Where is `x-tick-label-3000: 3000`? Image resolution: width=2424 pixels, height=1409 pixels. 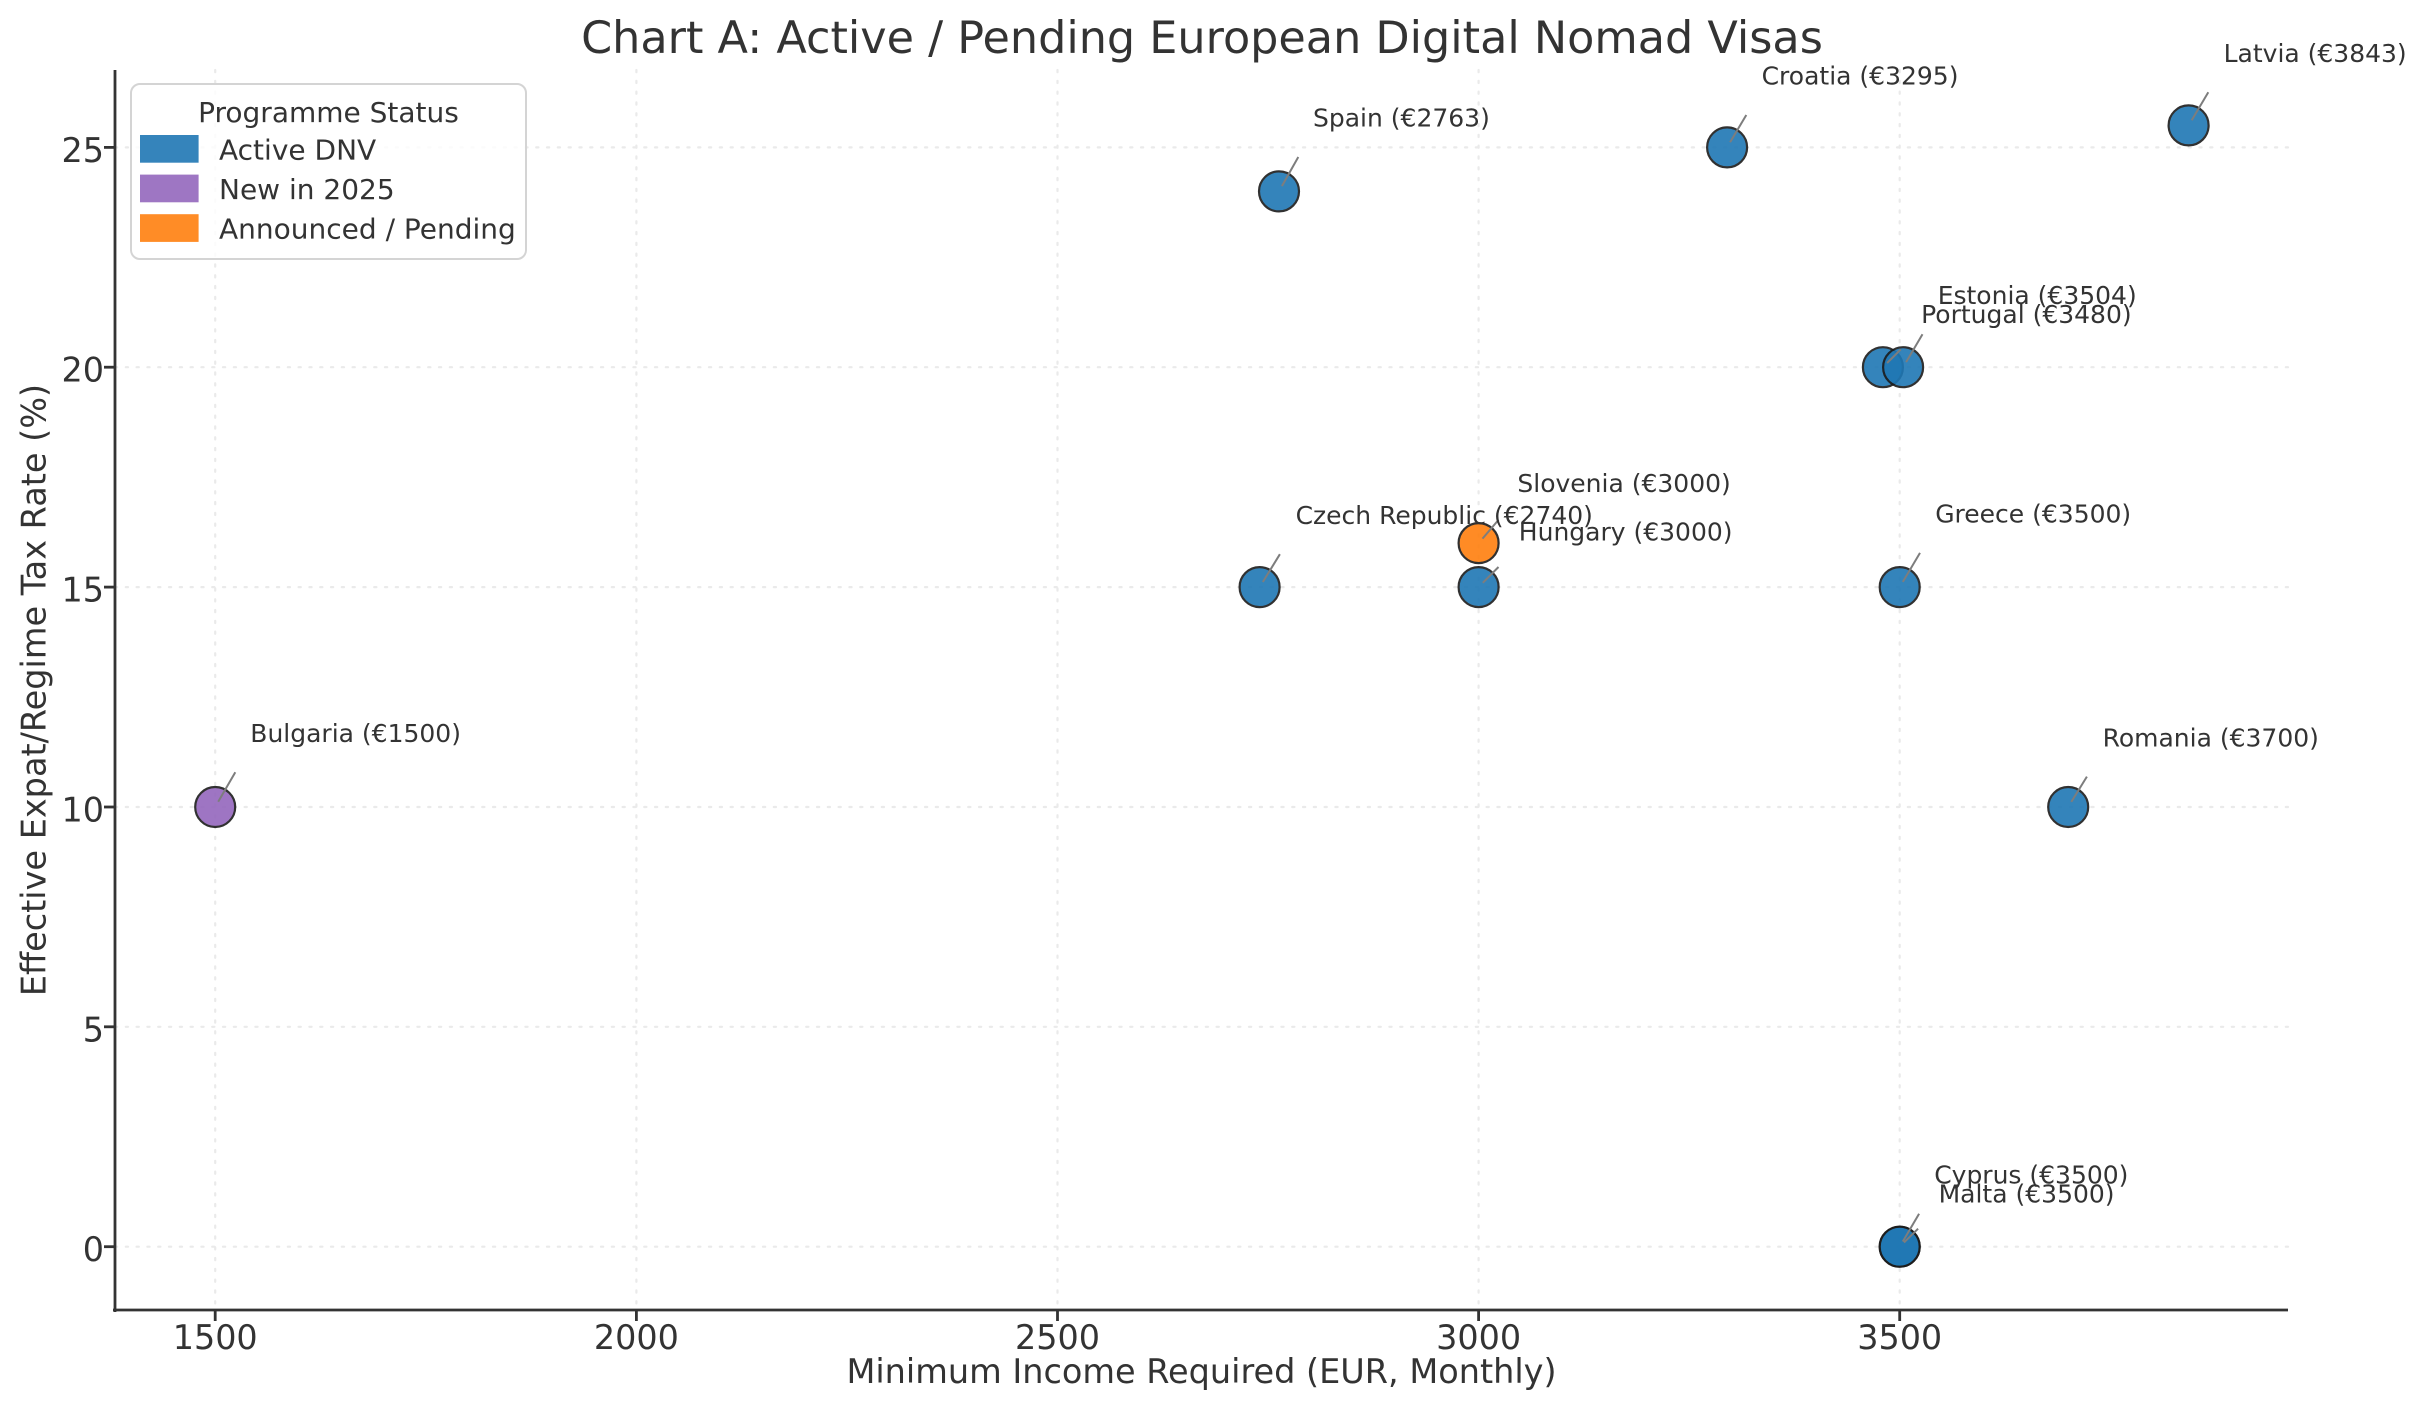
x-tick-label-3000: 3000 is located at coordinates (1478, 1337).